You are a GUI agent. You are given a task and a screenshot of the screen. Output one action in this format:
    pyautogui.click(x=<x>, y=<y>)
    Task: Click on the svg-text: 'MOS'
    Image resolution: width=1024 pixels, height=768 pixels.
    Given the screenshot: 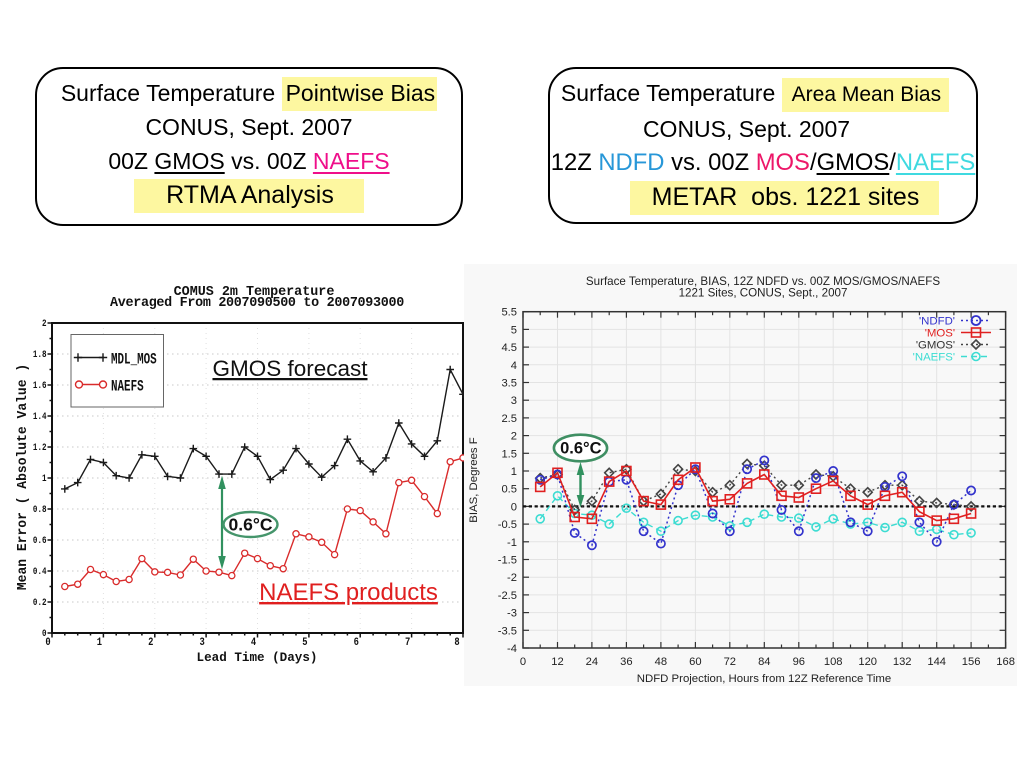 What is the action you would take?
    pyautogui.click(x=940, y=334)
    